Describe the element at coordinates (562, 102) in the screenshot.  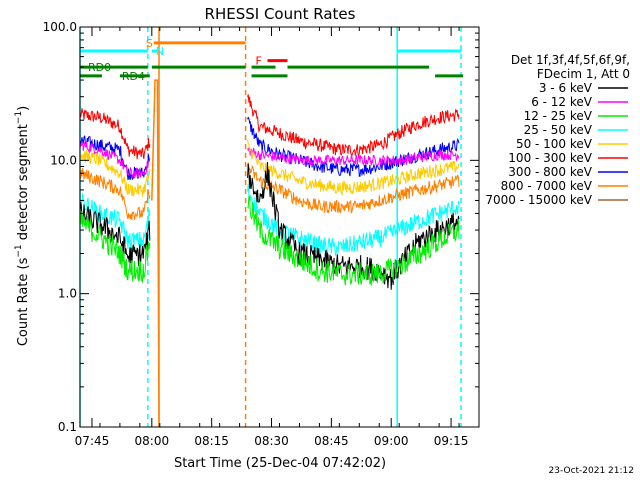
I see `legend-entry-label: 6 - 12 keV` at that location.